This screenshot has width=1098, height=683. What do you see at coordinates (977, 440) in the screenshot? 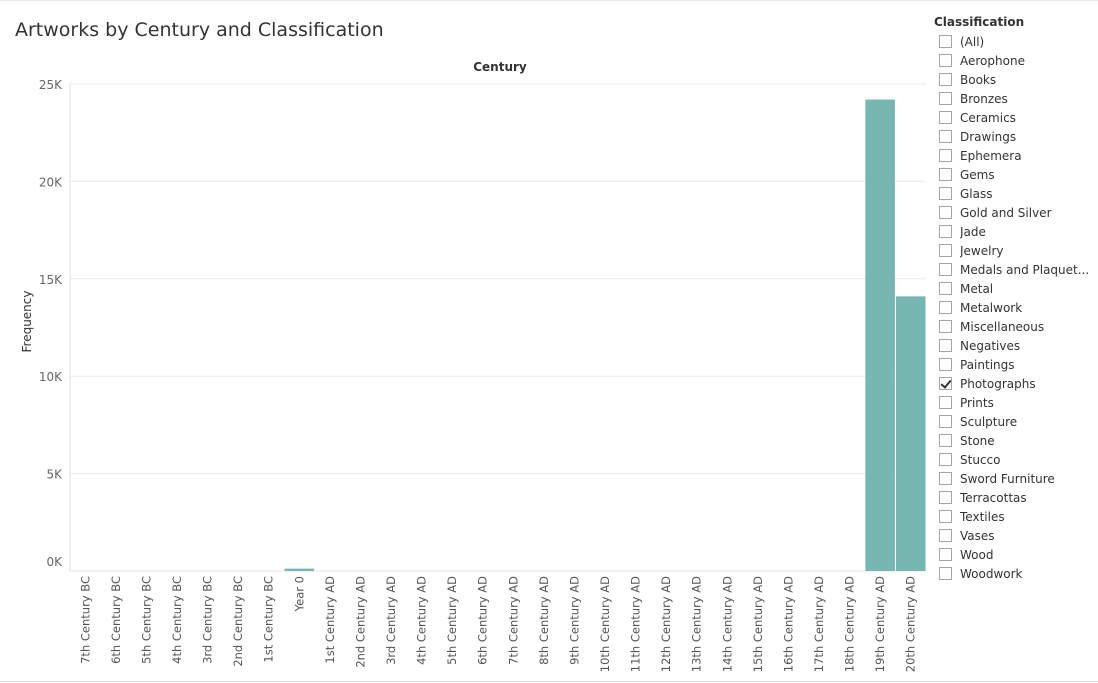
I see `filter-item-label: Stone` at bounding box center [977, 440].